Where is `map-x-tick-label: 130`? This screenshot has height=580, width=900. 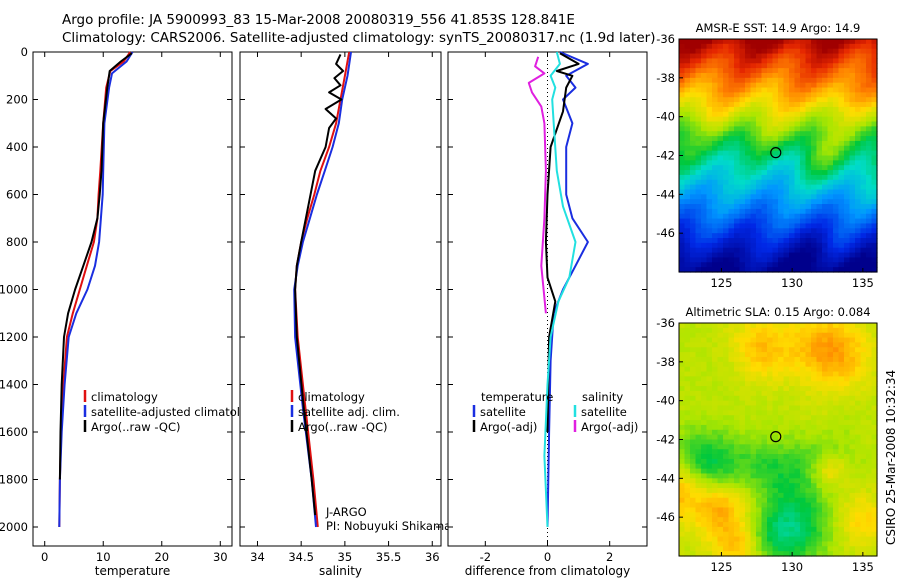 map-x-tick-label: 130 is located at coordinates (792, 567).